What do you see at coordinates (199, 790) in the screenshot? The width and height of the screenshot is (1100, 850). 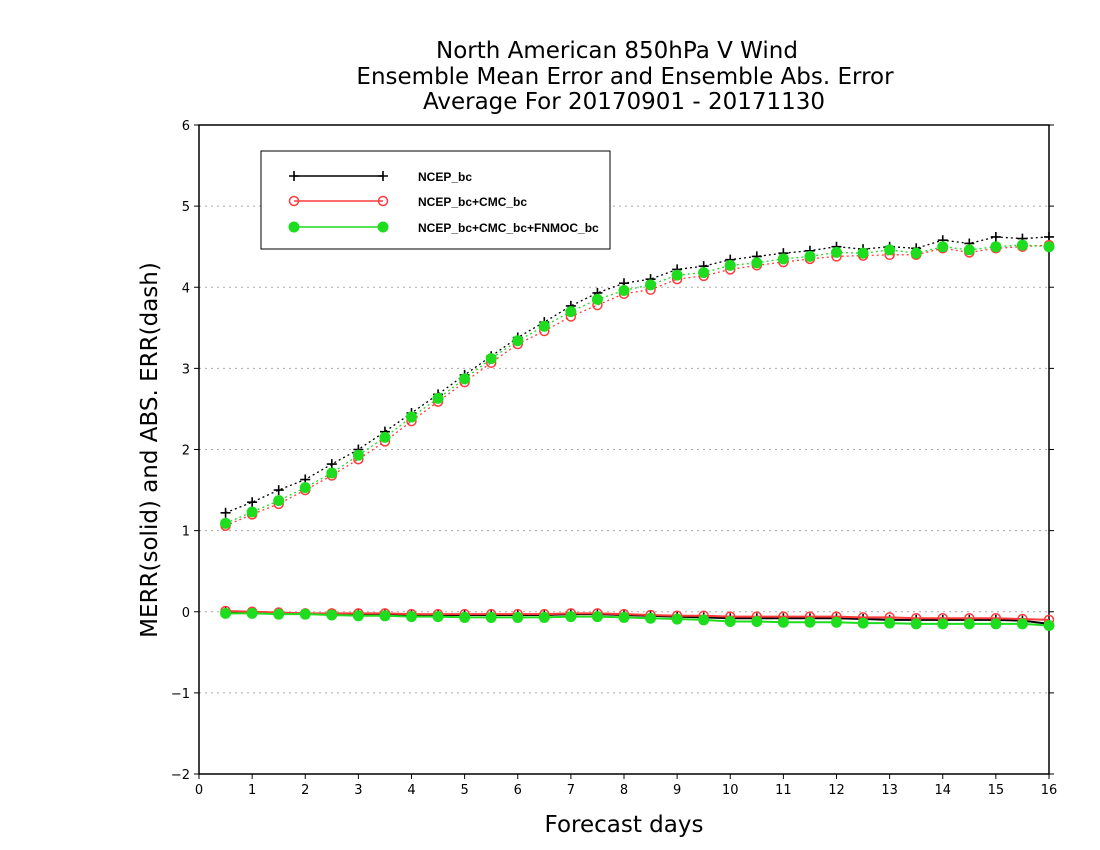 I see `x-tick-label: 0` at bounding box center [199, 790].